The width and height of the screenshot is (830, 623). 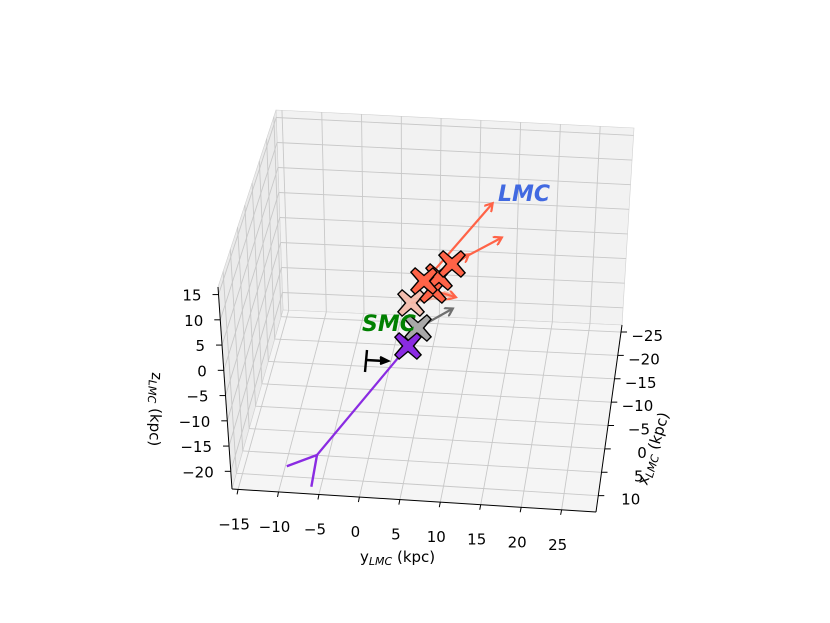 What do you see at coordinates (644, 359) in the screenshot?
I see `x-tick-label: −20` at bounding box center [644, 359].